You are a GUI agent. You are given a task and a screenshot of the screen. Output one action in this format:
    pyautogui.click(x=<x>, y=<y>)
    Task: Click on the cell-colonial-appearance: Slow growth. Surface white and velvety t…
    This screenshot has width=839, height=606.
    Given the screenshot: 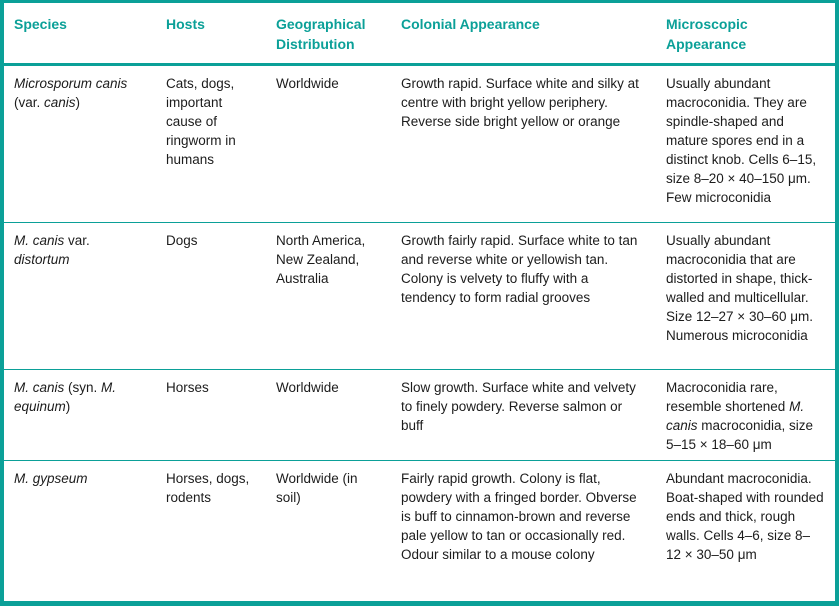 What is the action you would take?
    pyautogui.click(x=523, y=415)
    